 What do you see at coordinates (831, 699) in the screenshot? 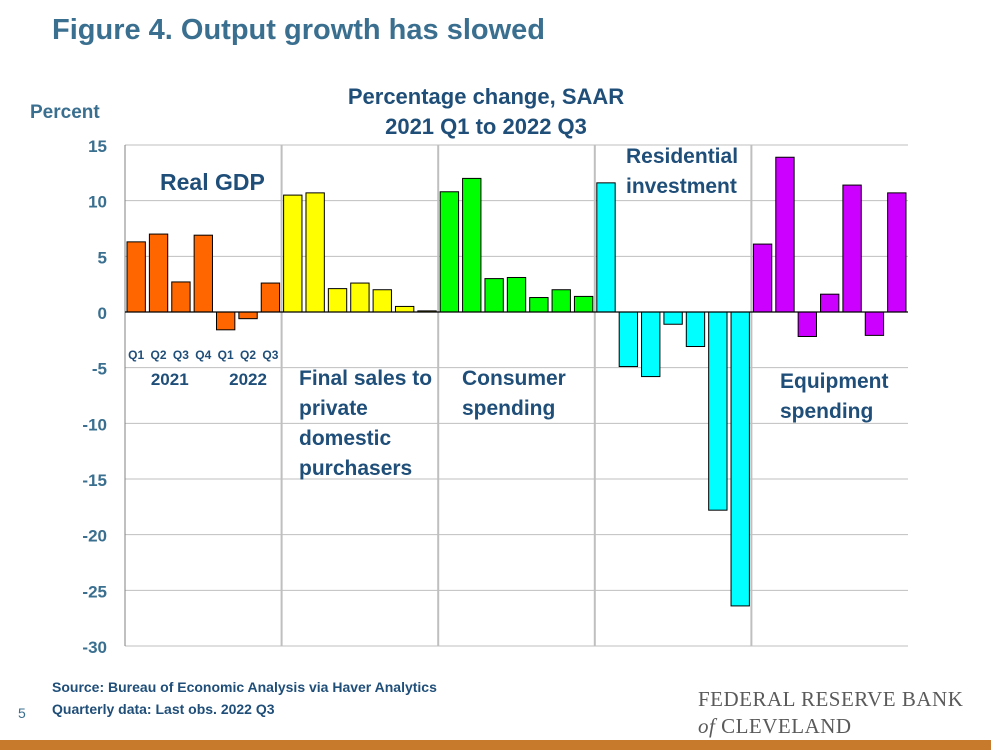
I see `logo-line-1: FEDERAL RESERVE BANK` at bounding box center [831, 699].